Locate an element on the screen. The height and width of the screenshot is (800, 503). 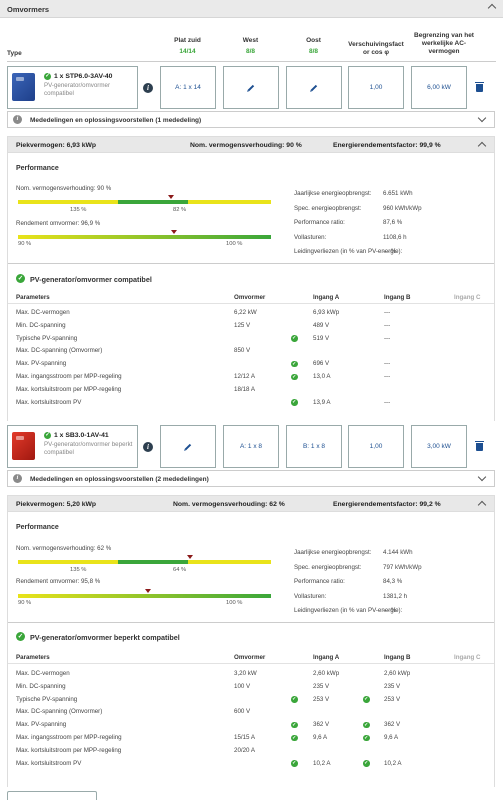
param-name: Max. PV-spanning is located at coordinates (41, 364).